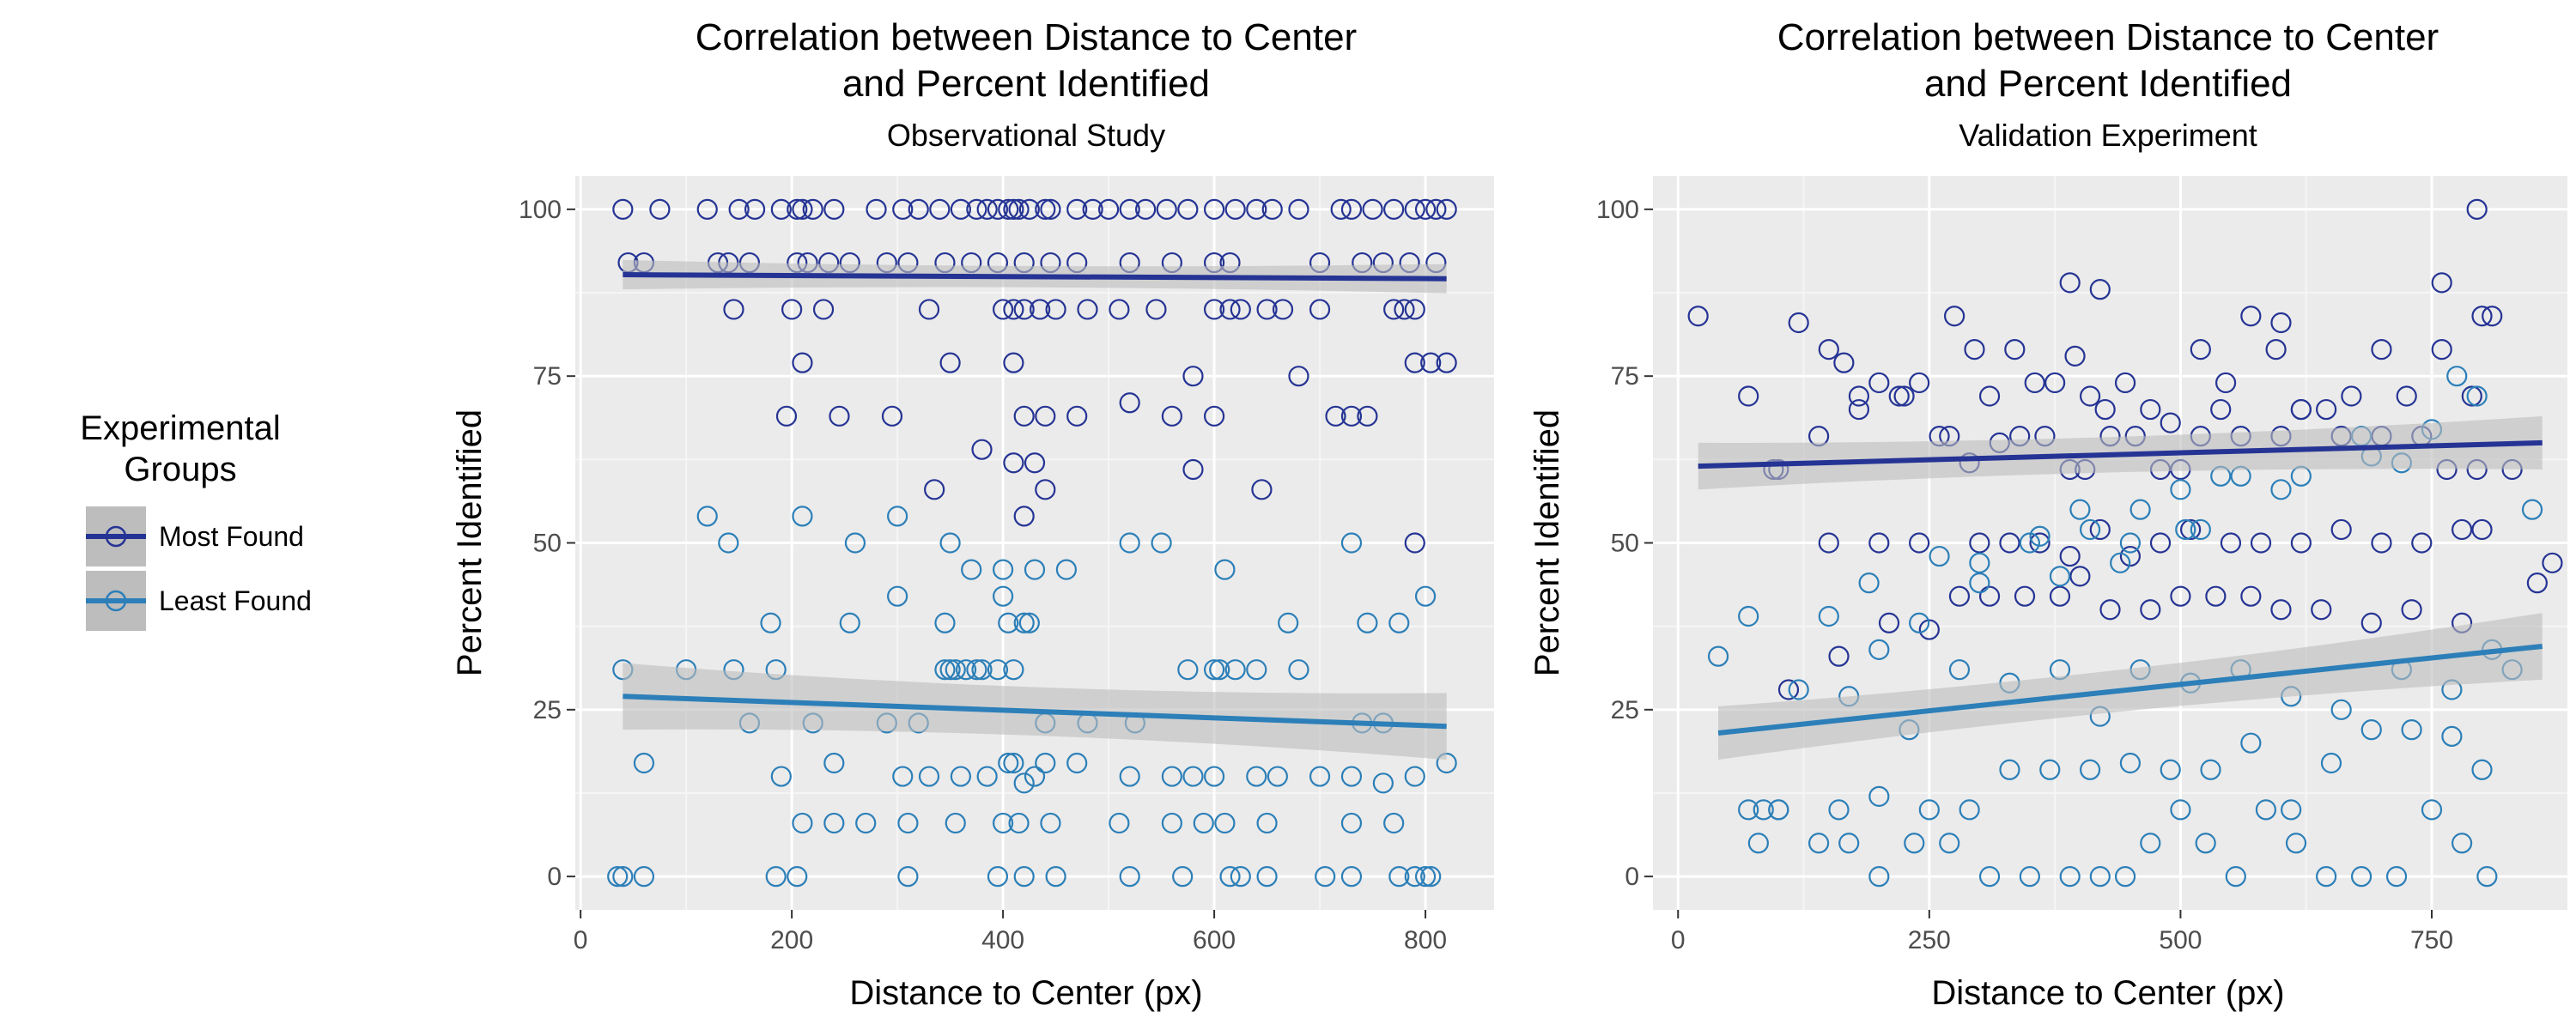  I want to click on chart-subtitle: Observational Study, so click(1026, 135).